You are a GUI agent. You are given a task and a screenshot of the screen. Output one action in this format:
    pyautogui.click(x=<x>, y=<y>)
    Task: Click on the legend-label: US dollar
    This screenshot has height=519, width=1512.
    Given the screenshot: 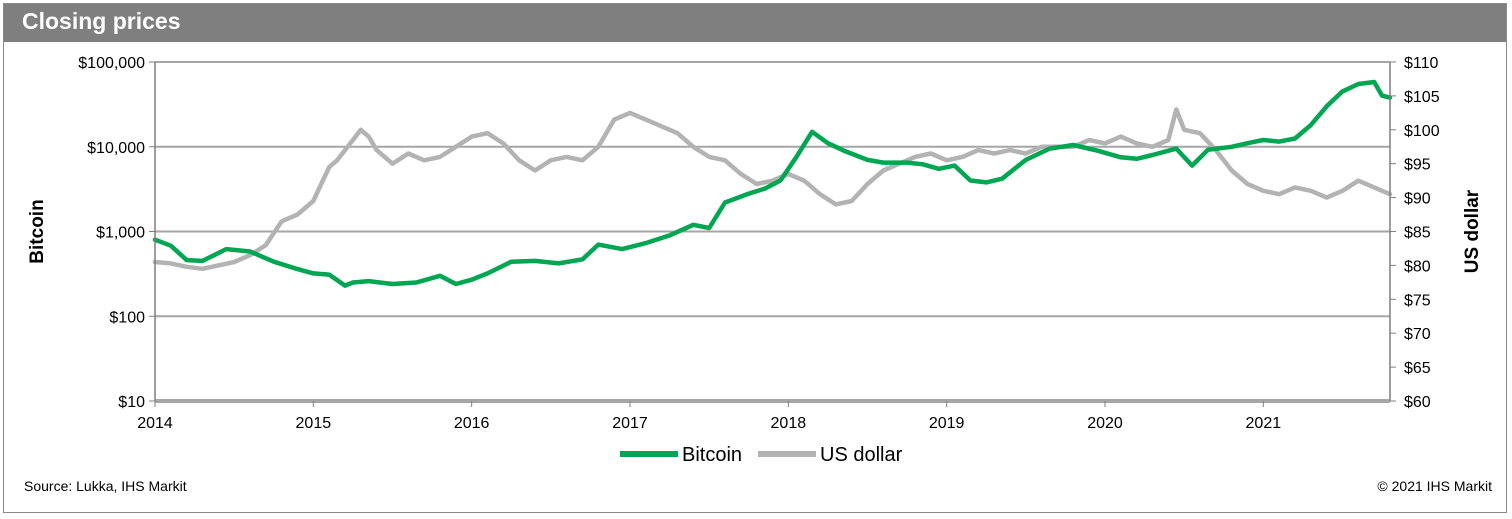 What is the action you would take?
    pyautogui.click(x=861, y=455)
    